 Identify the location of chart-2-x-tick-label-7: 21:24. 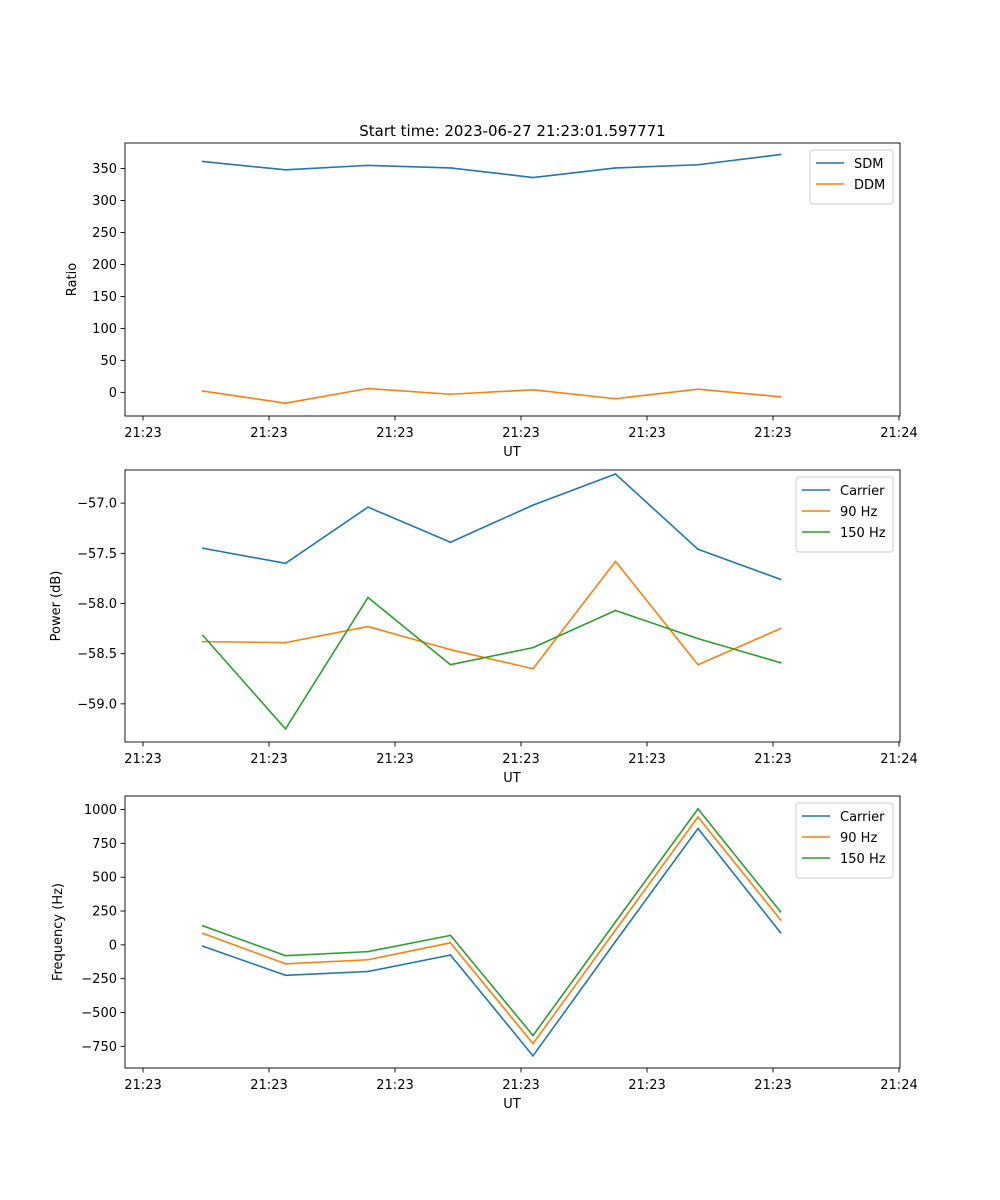
(898, 759).